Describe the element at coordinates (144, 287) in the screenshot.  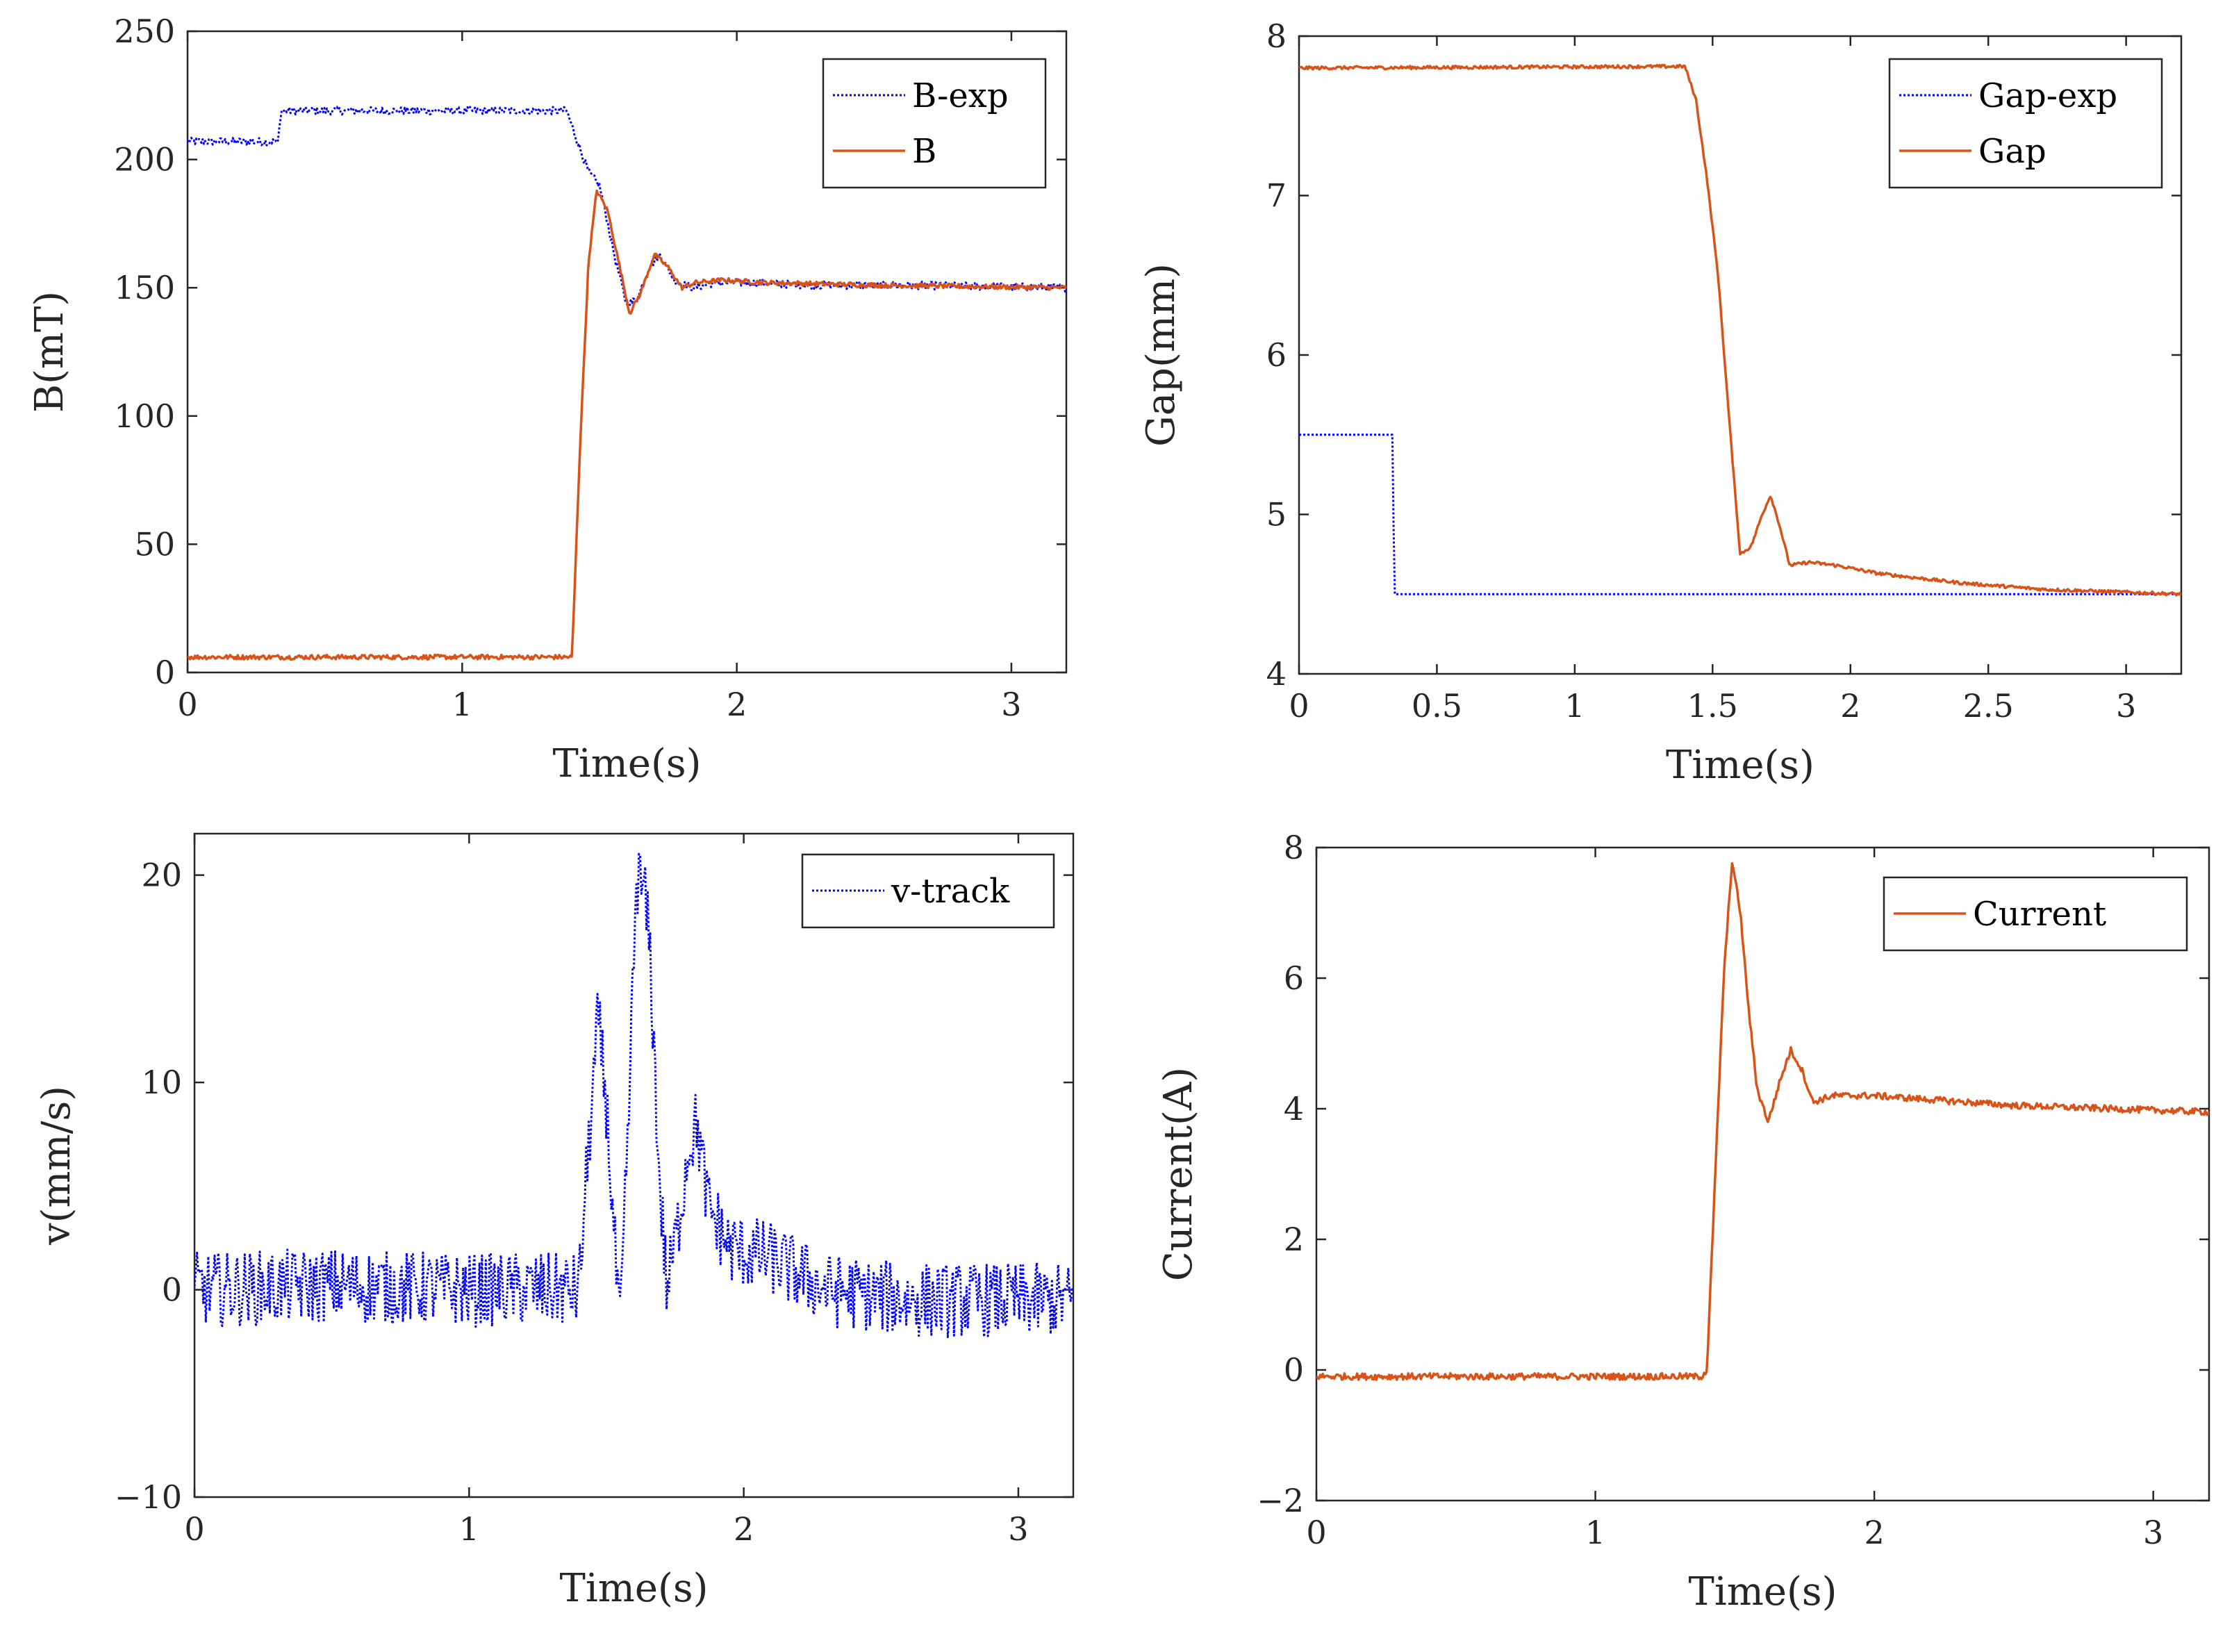
I see `y-tick-label: 150` at that location.